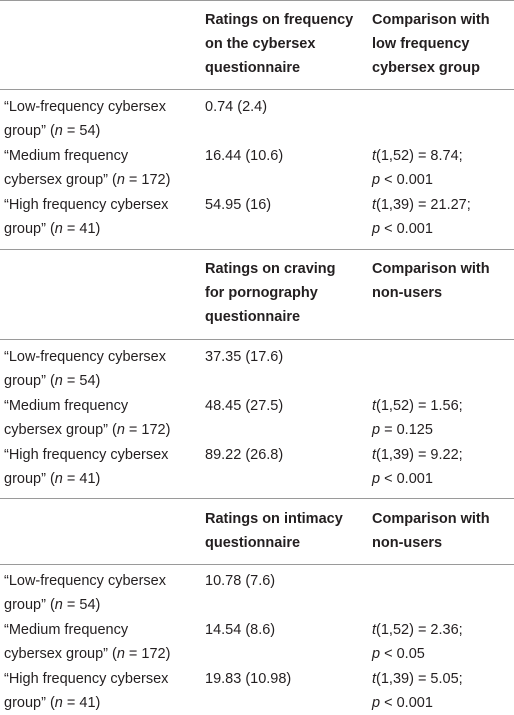 This screenshot has height=715, width=514. What do you see at coordinates (248, 679) in the screenshot?
I see `section-3-row-3-rating: 19.83 (10.98)` at bounding box center [248, 679].